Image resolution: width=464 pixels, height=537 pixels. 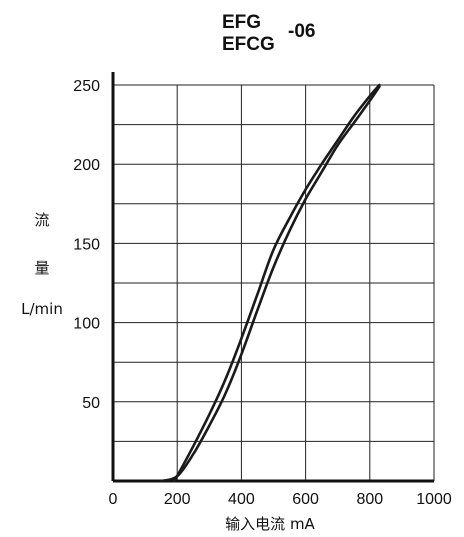 I want to click on x-tick-label: 1000, so click(x=434, y=499).